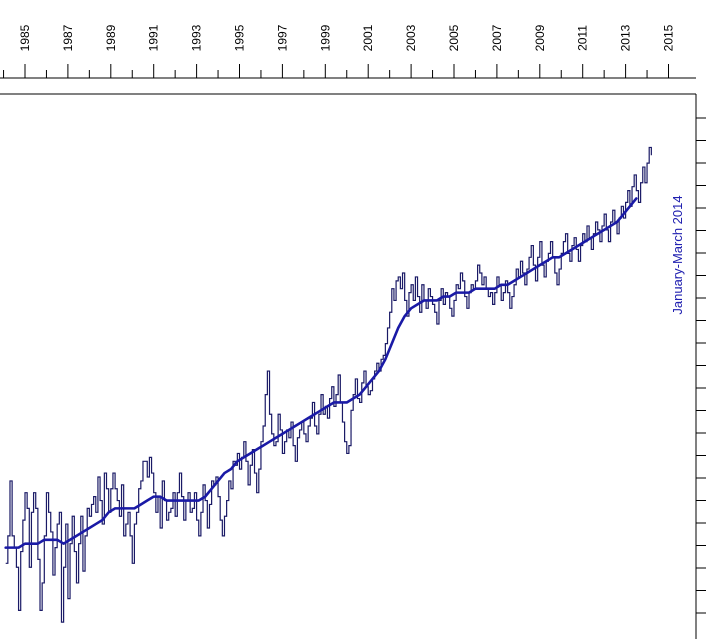 This screenshot has width=706, height=639. Describe the element at coordinates (497, 37) in the screenshot. I see `x-tick-label: 2007` at that location.